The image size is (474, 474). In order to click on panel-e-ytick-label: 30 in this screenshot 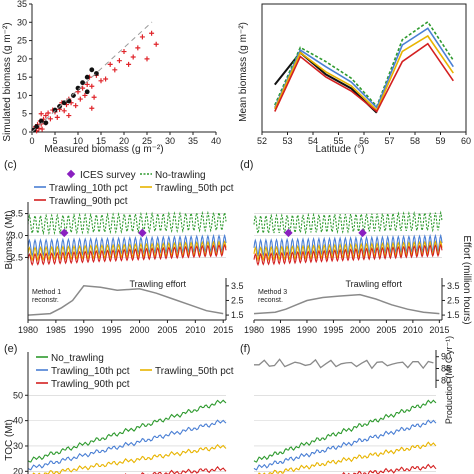, I will do `click(18, 446)`.